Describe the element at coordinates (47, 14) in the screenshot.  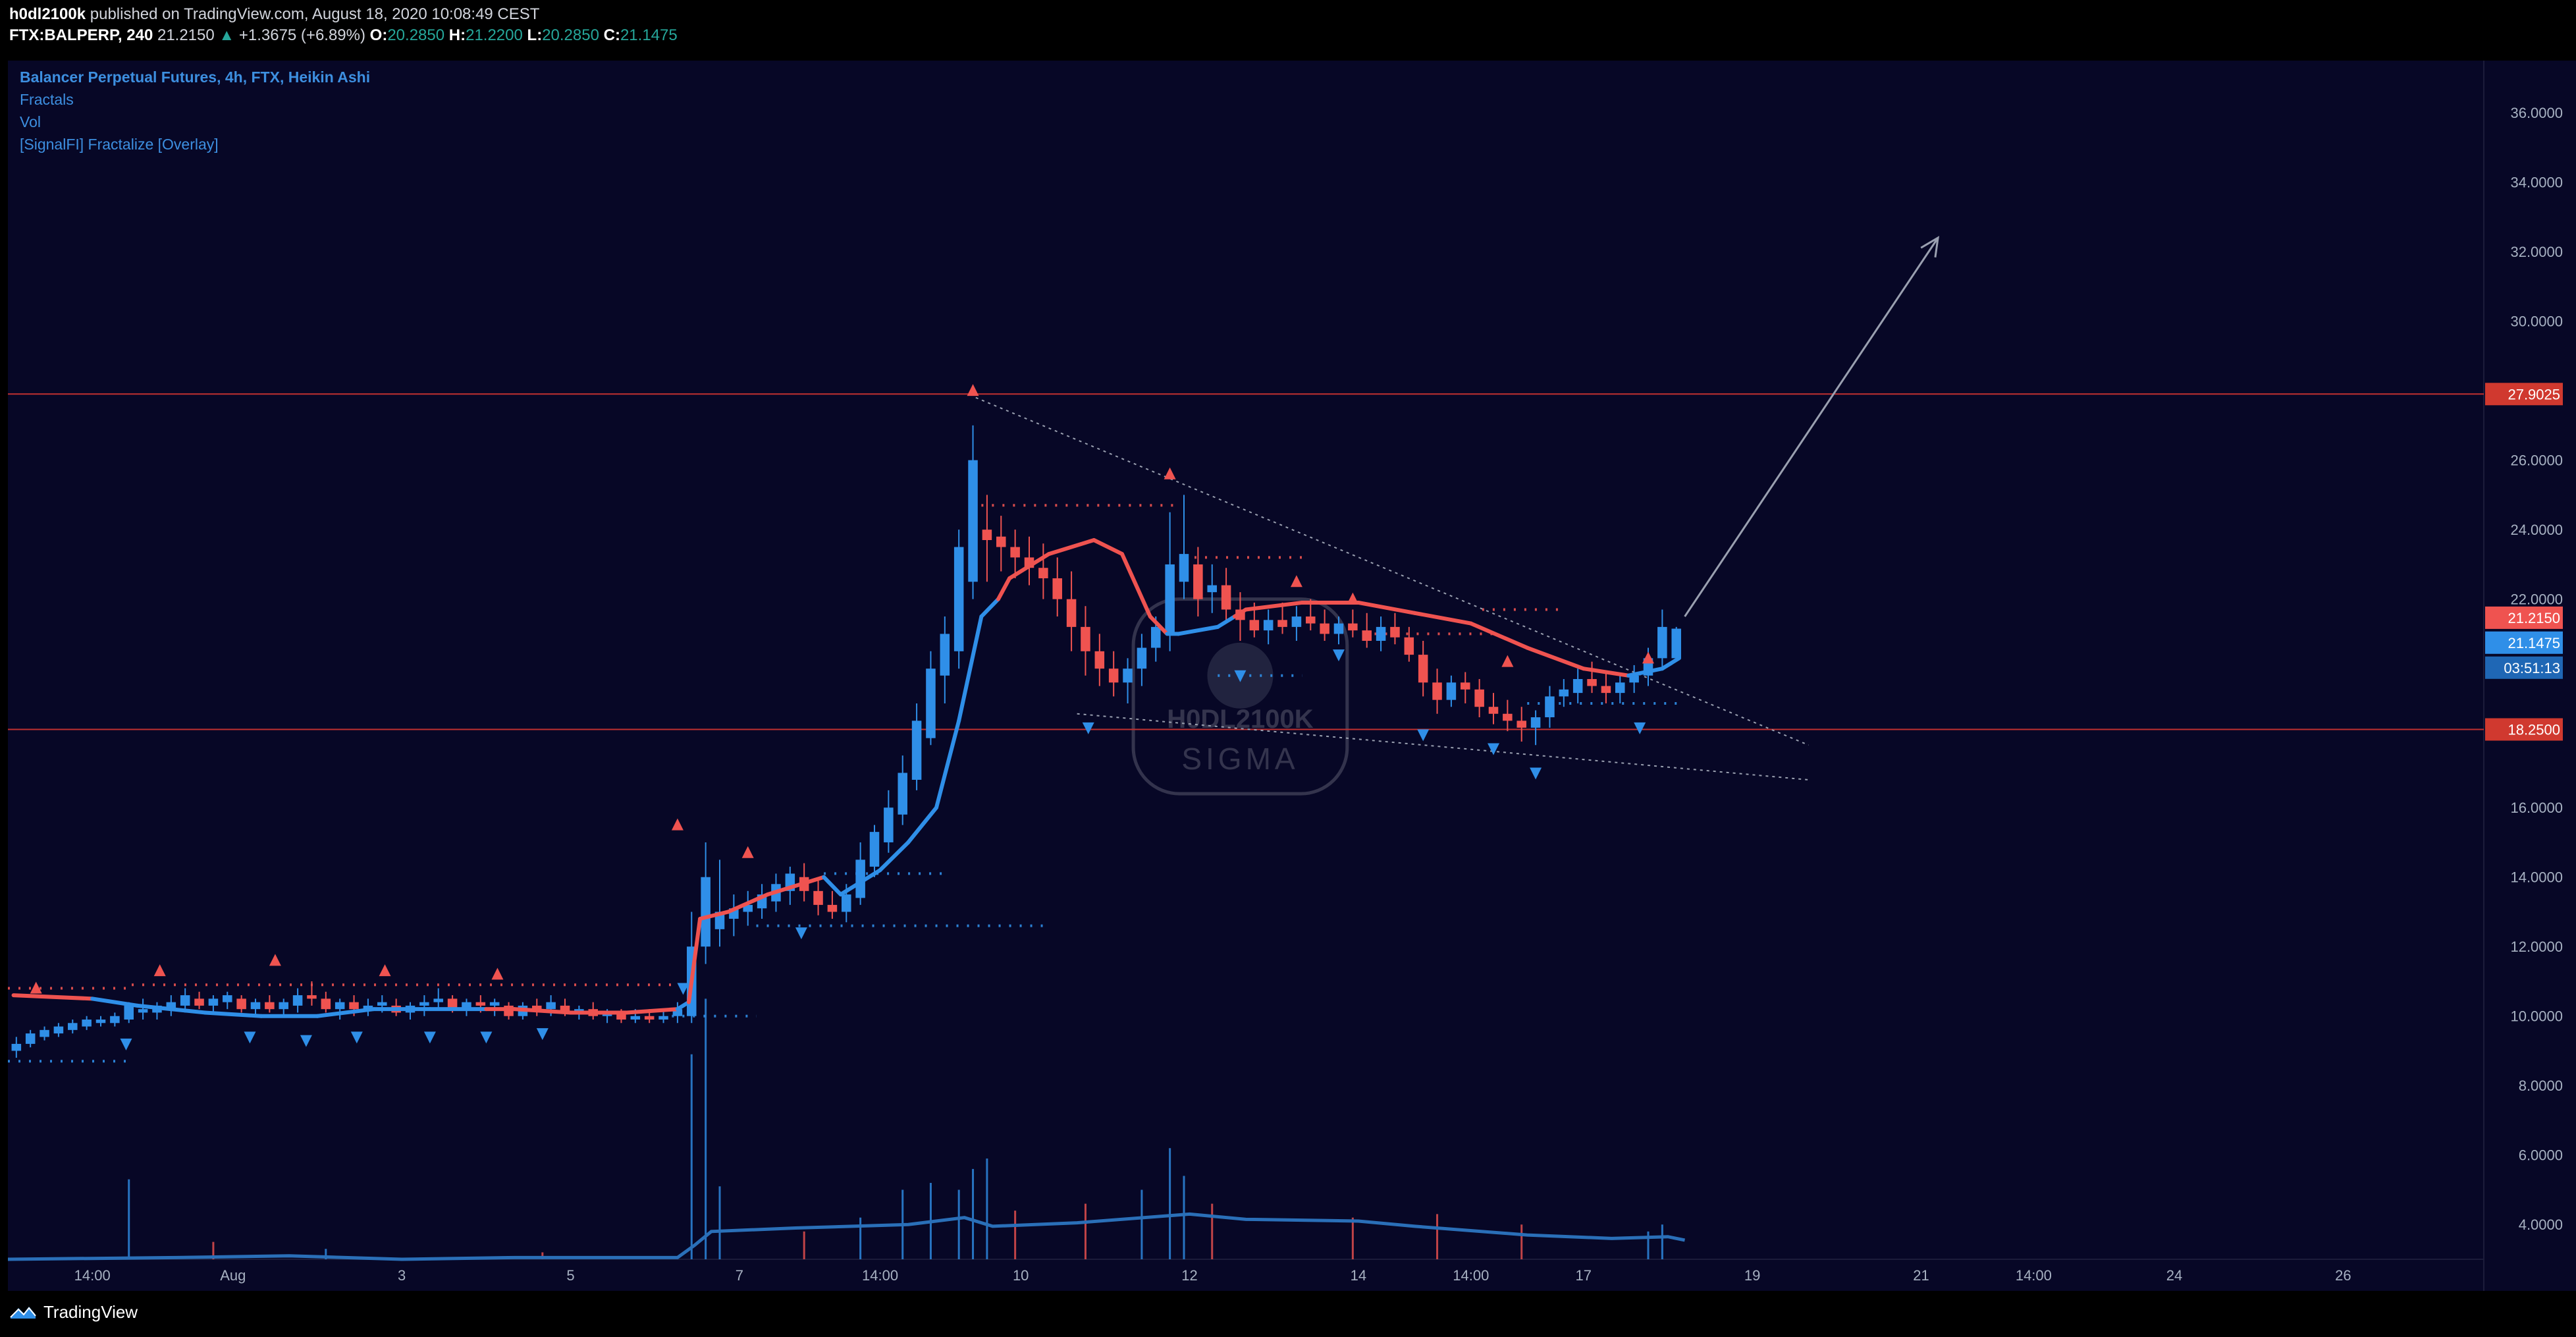
I see `author-name: h0dl2100k` at that location.